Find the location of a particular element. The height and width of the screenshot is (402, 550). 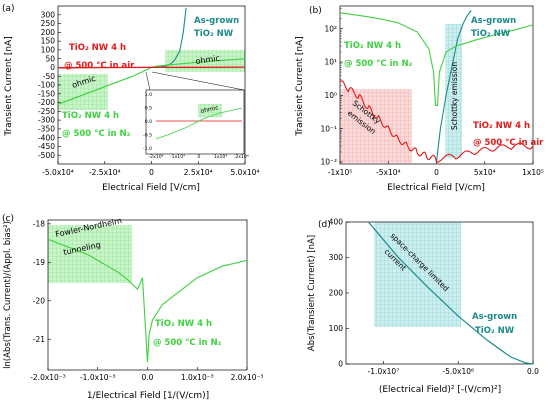

b-xlabel: Electrical Field [V/cm] is located at coordinates (436, 188).